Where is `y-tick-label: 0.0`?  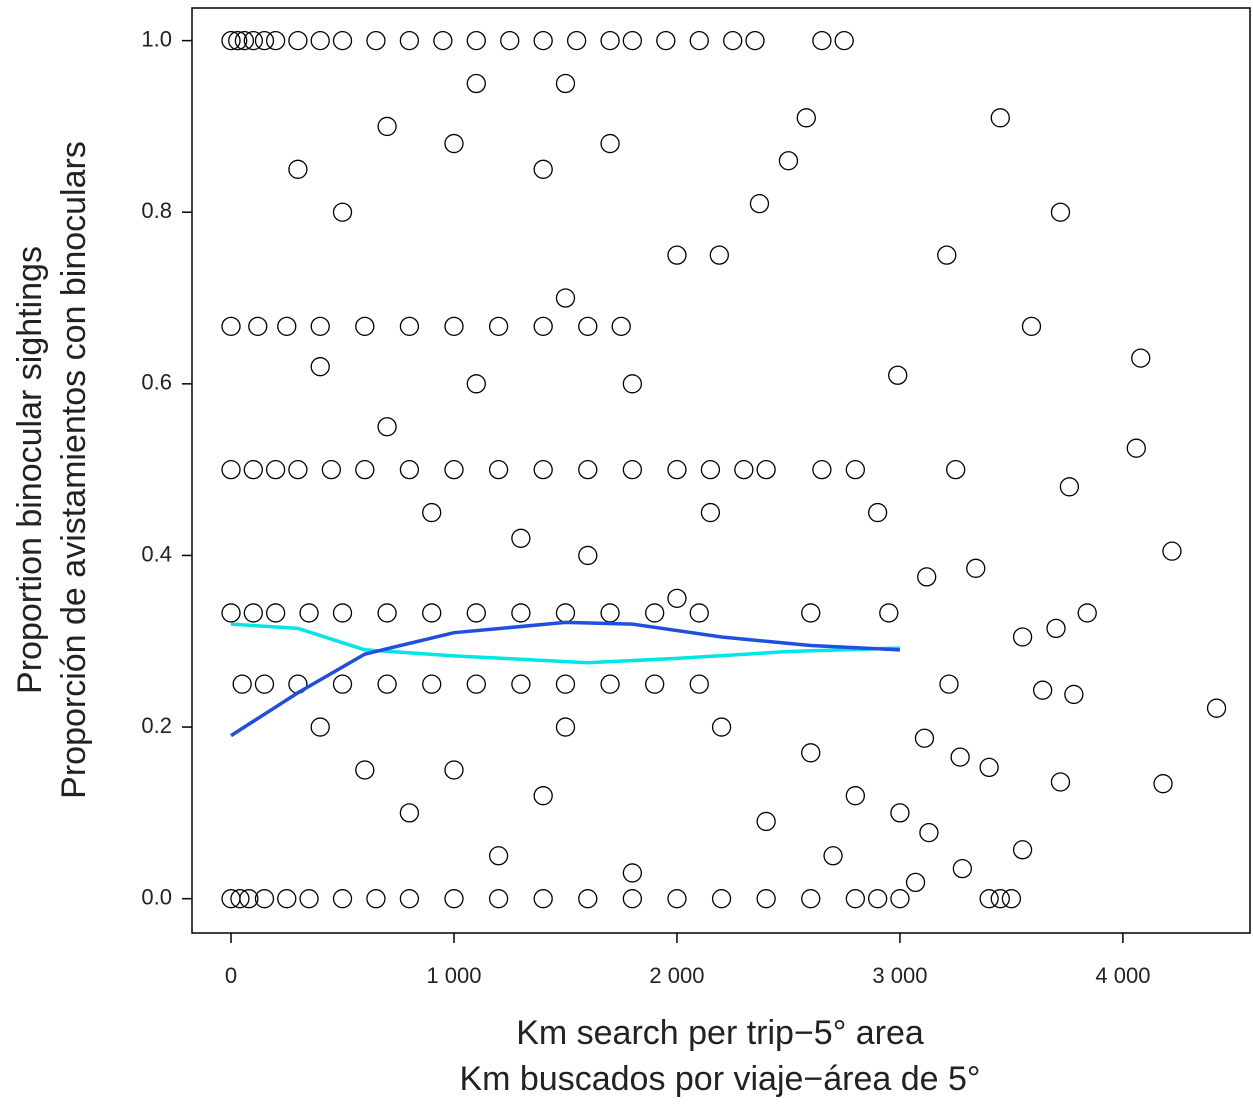
y-tick-label: 0.0 is located at coordinates (156, 896).